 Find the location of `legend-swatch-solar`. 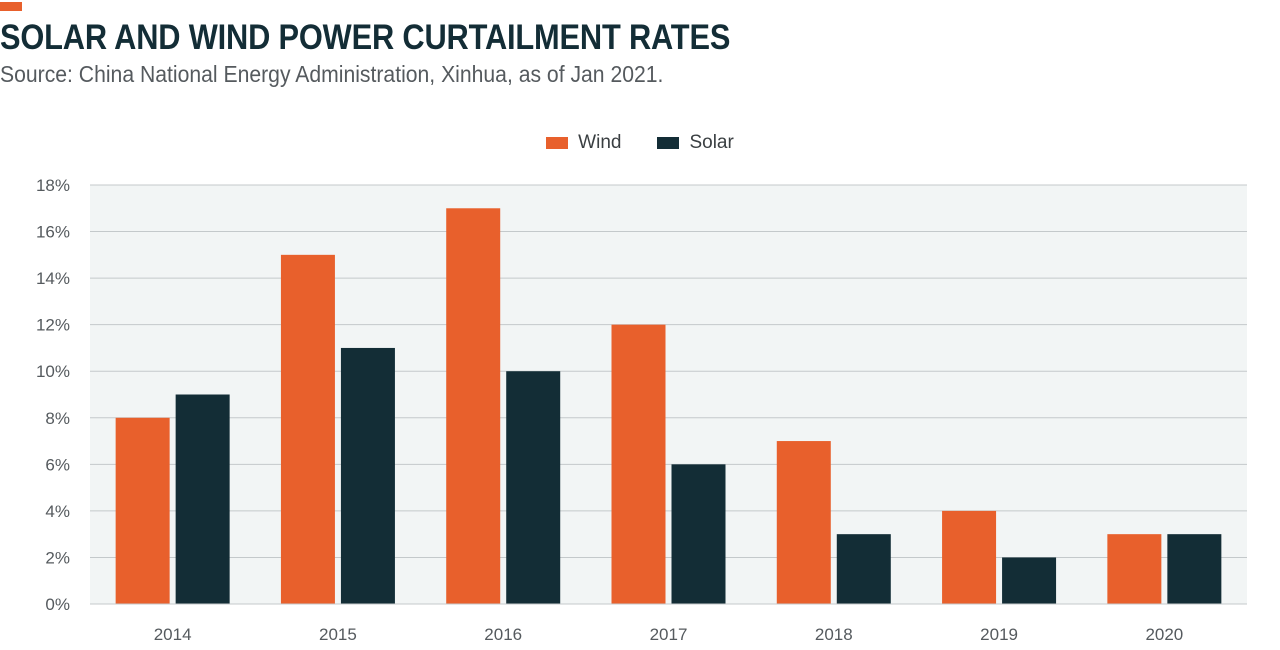

legend-swatch-solar is located at coordinates (668, 143).